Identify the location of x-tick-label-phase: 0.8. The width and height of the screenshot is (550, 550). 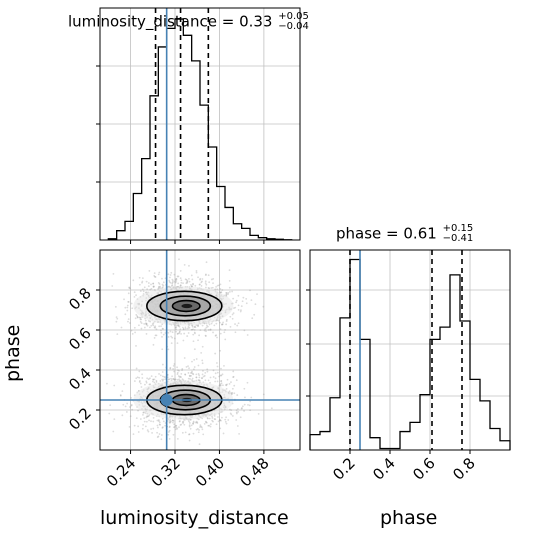
(464, 469).